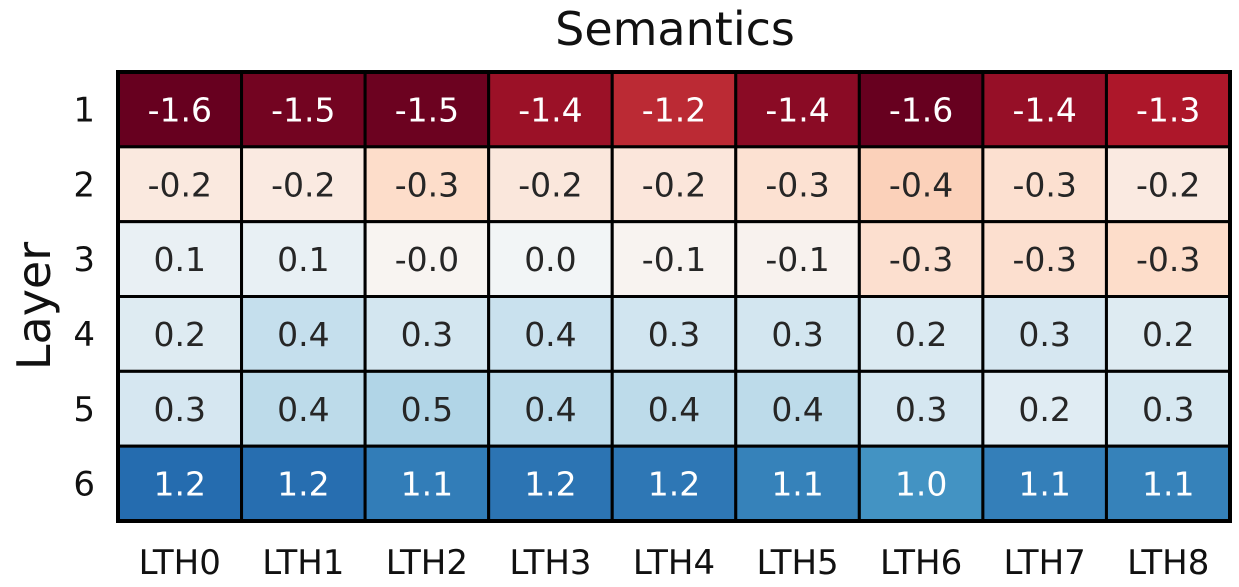 The height and width of the screenshot is (587, 1239). I want to click on x-tick-label: LTH3, so click(550, 563).